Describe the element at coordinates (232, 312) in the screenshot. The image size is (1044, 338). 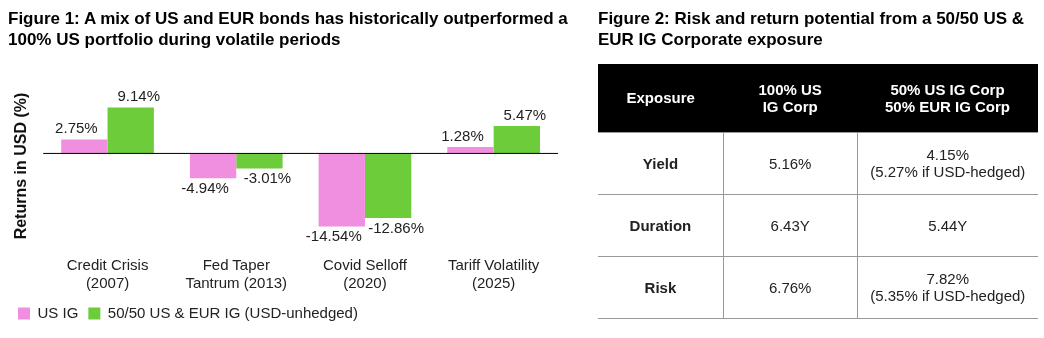
I see `legend-label: 50/50 US & EUR IG (USD-unhedged)` at that location.